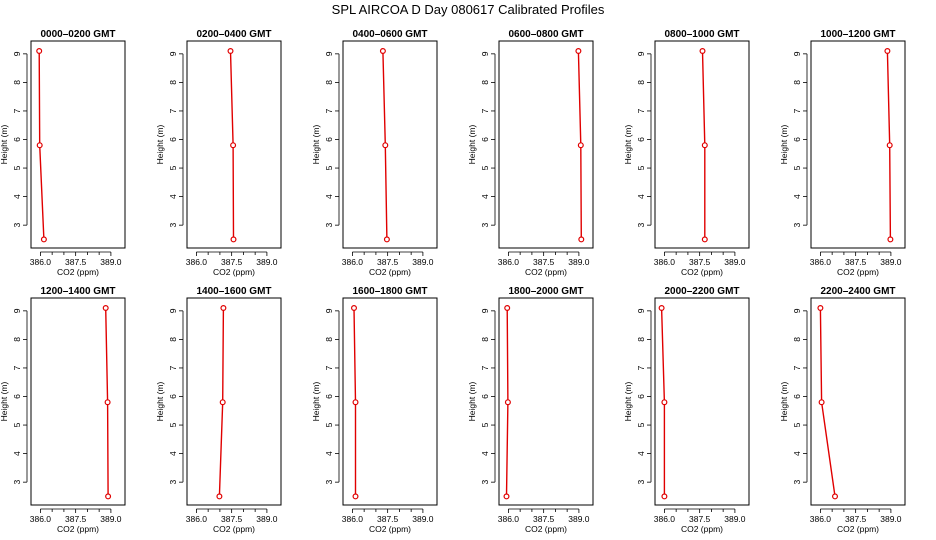 Image resolution: width=936 pixels, height=540 pixels. I want to click on panel-title: 0800–1000 GMT, so click(701, 34).